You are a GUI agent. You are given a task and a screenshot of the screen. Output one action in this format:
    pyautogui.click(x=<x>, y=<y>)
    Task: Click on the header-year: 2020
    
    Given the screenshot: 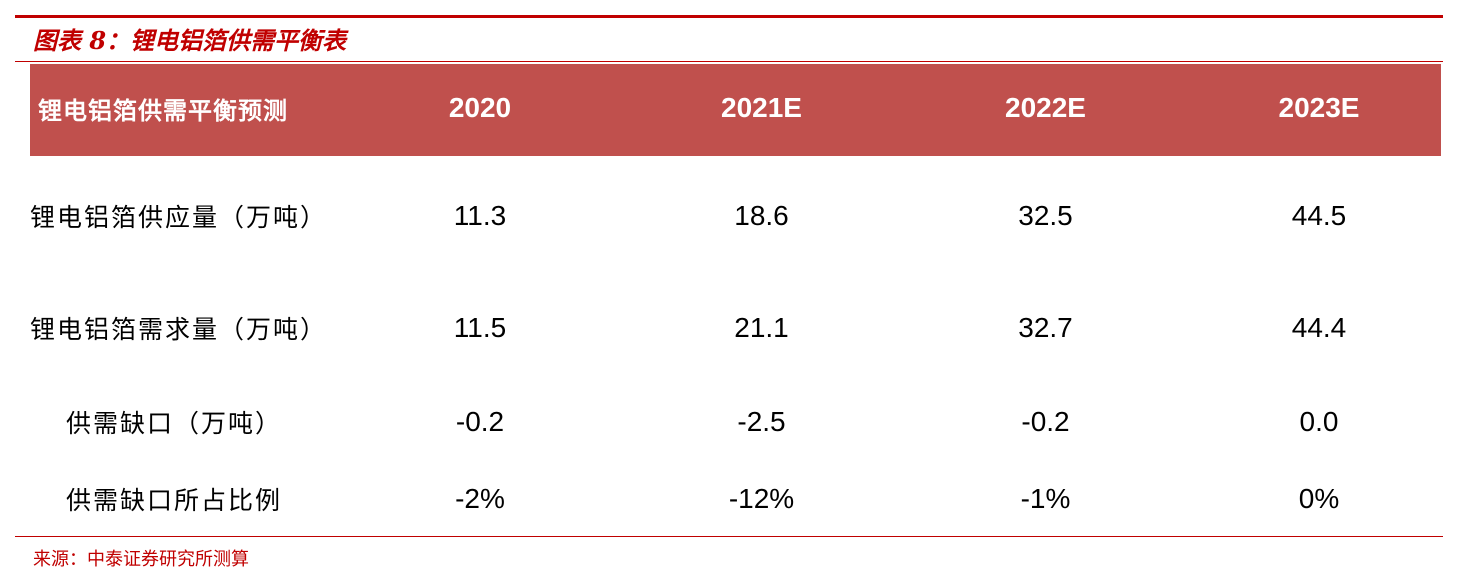 What is the action you would take?
    pyautogui.click(x=480, y=110)
    